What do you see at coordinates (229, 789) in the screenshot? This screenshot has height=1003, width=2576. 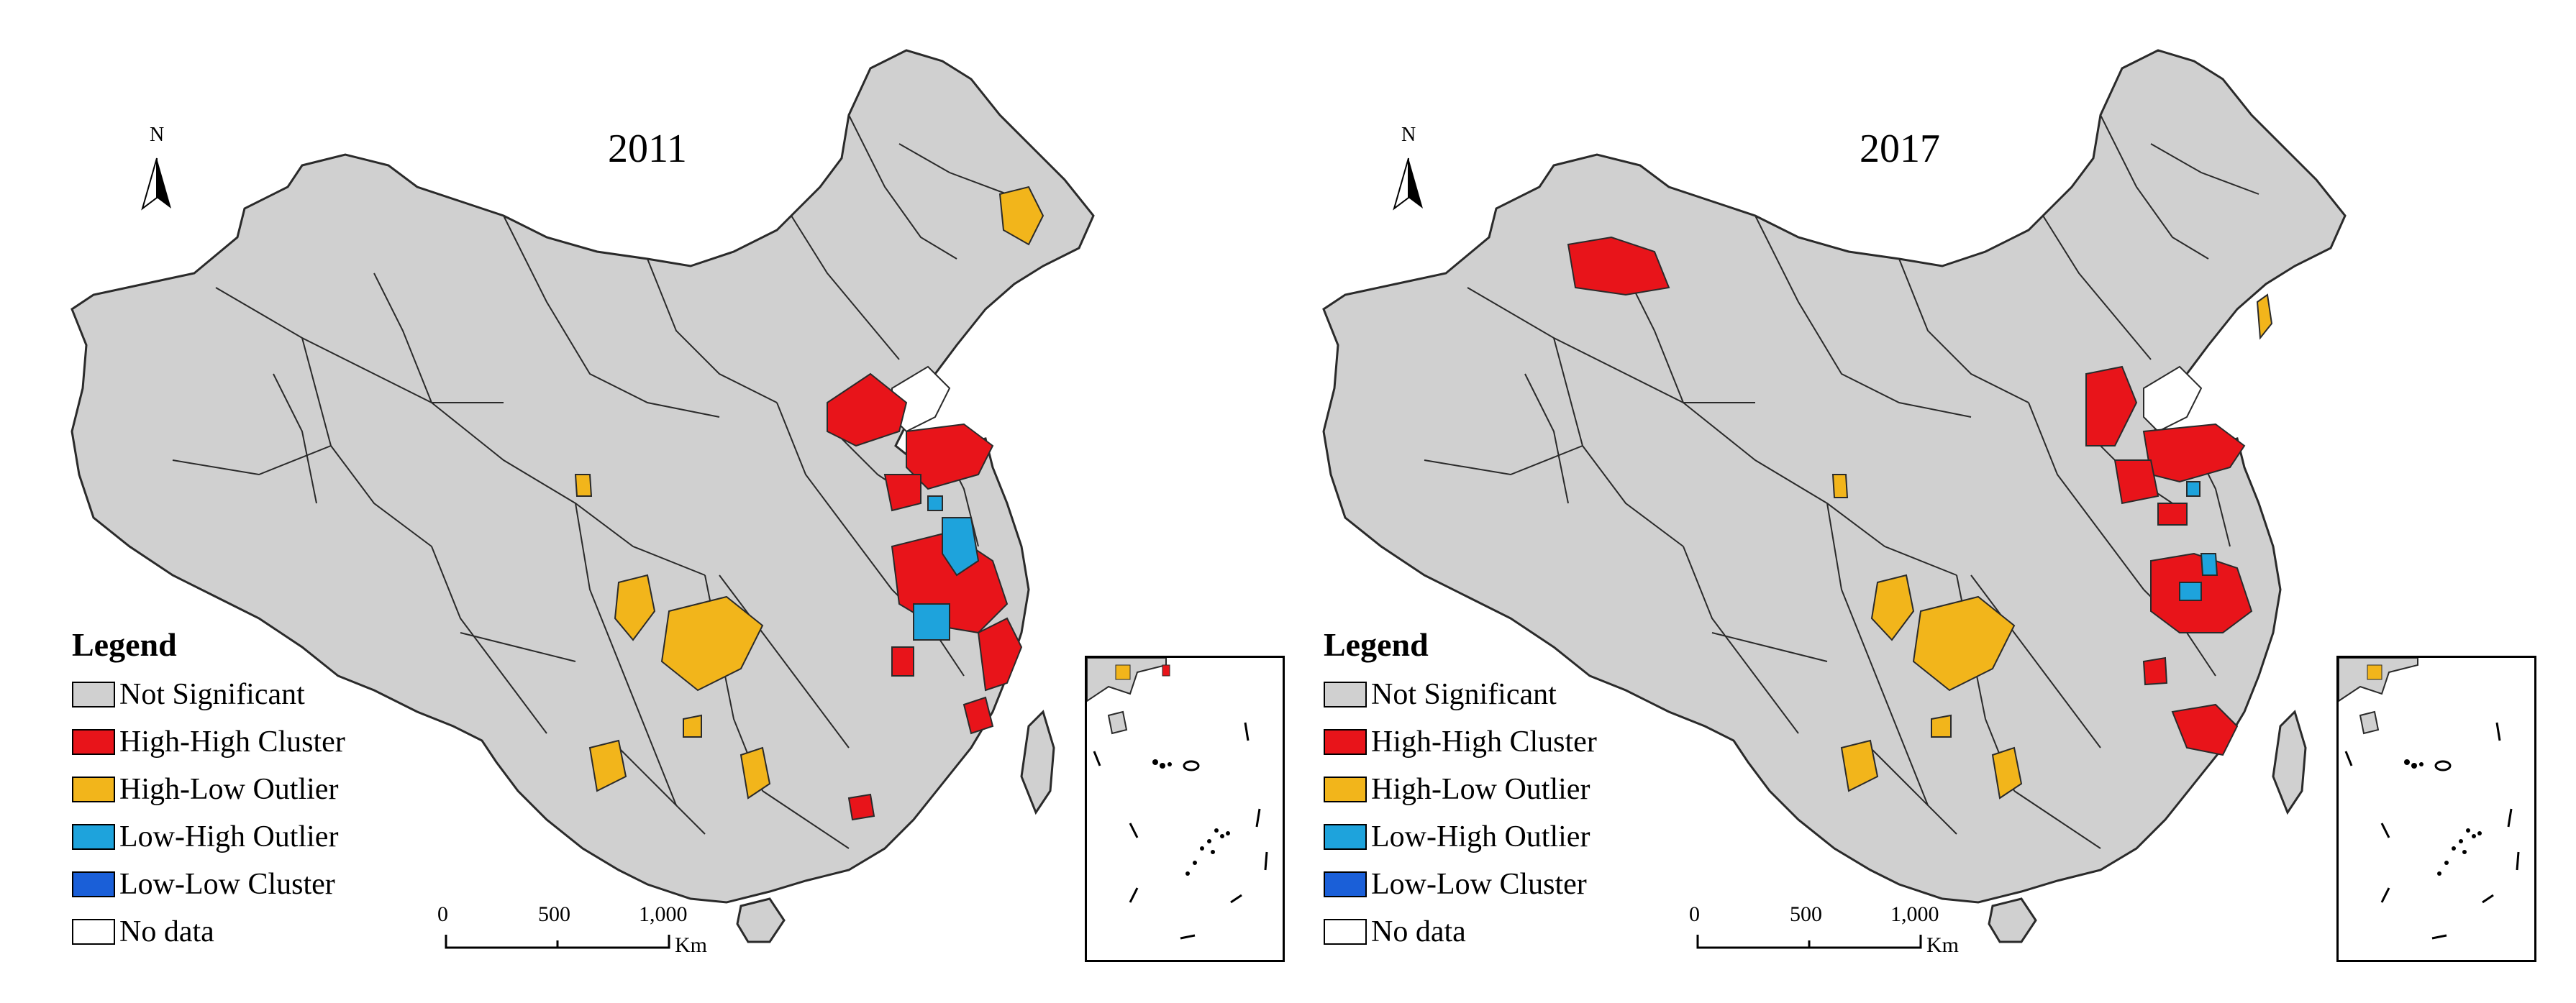 I see `legend-label-high-low-2011: High-Low Outlier` at bounding box center [229, 789].